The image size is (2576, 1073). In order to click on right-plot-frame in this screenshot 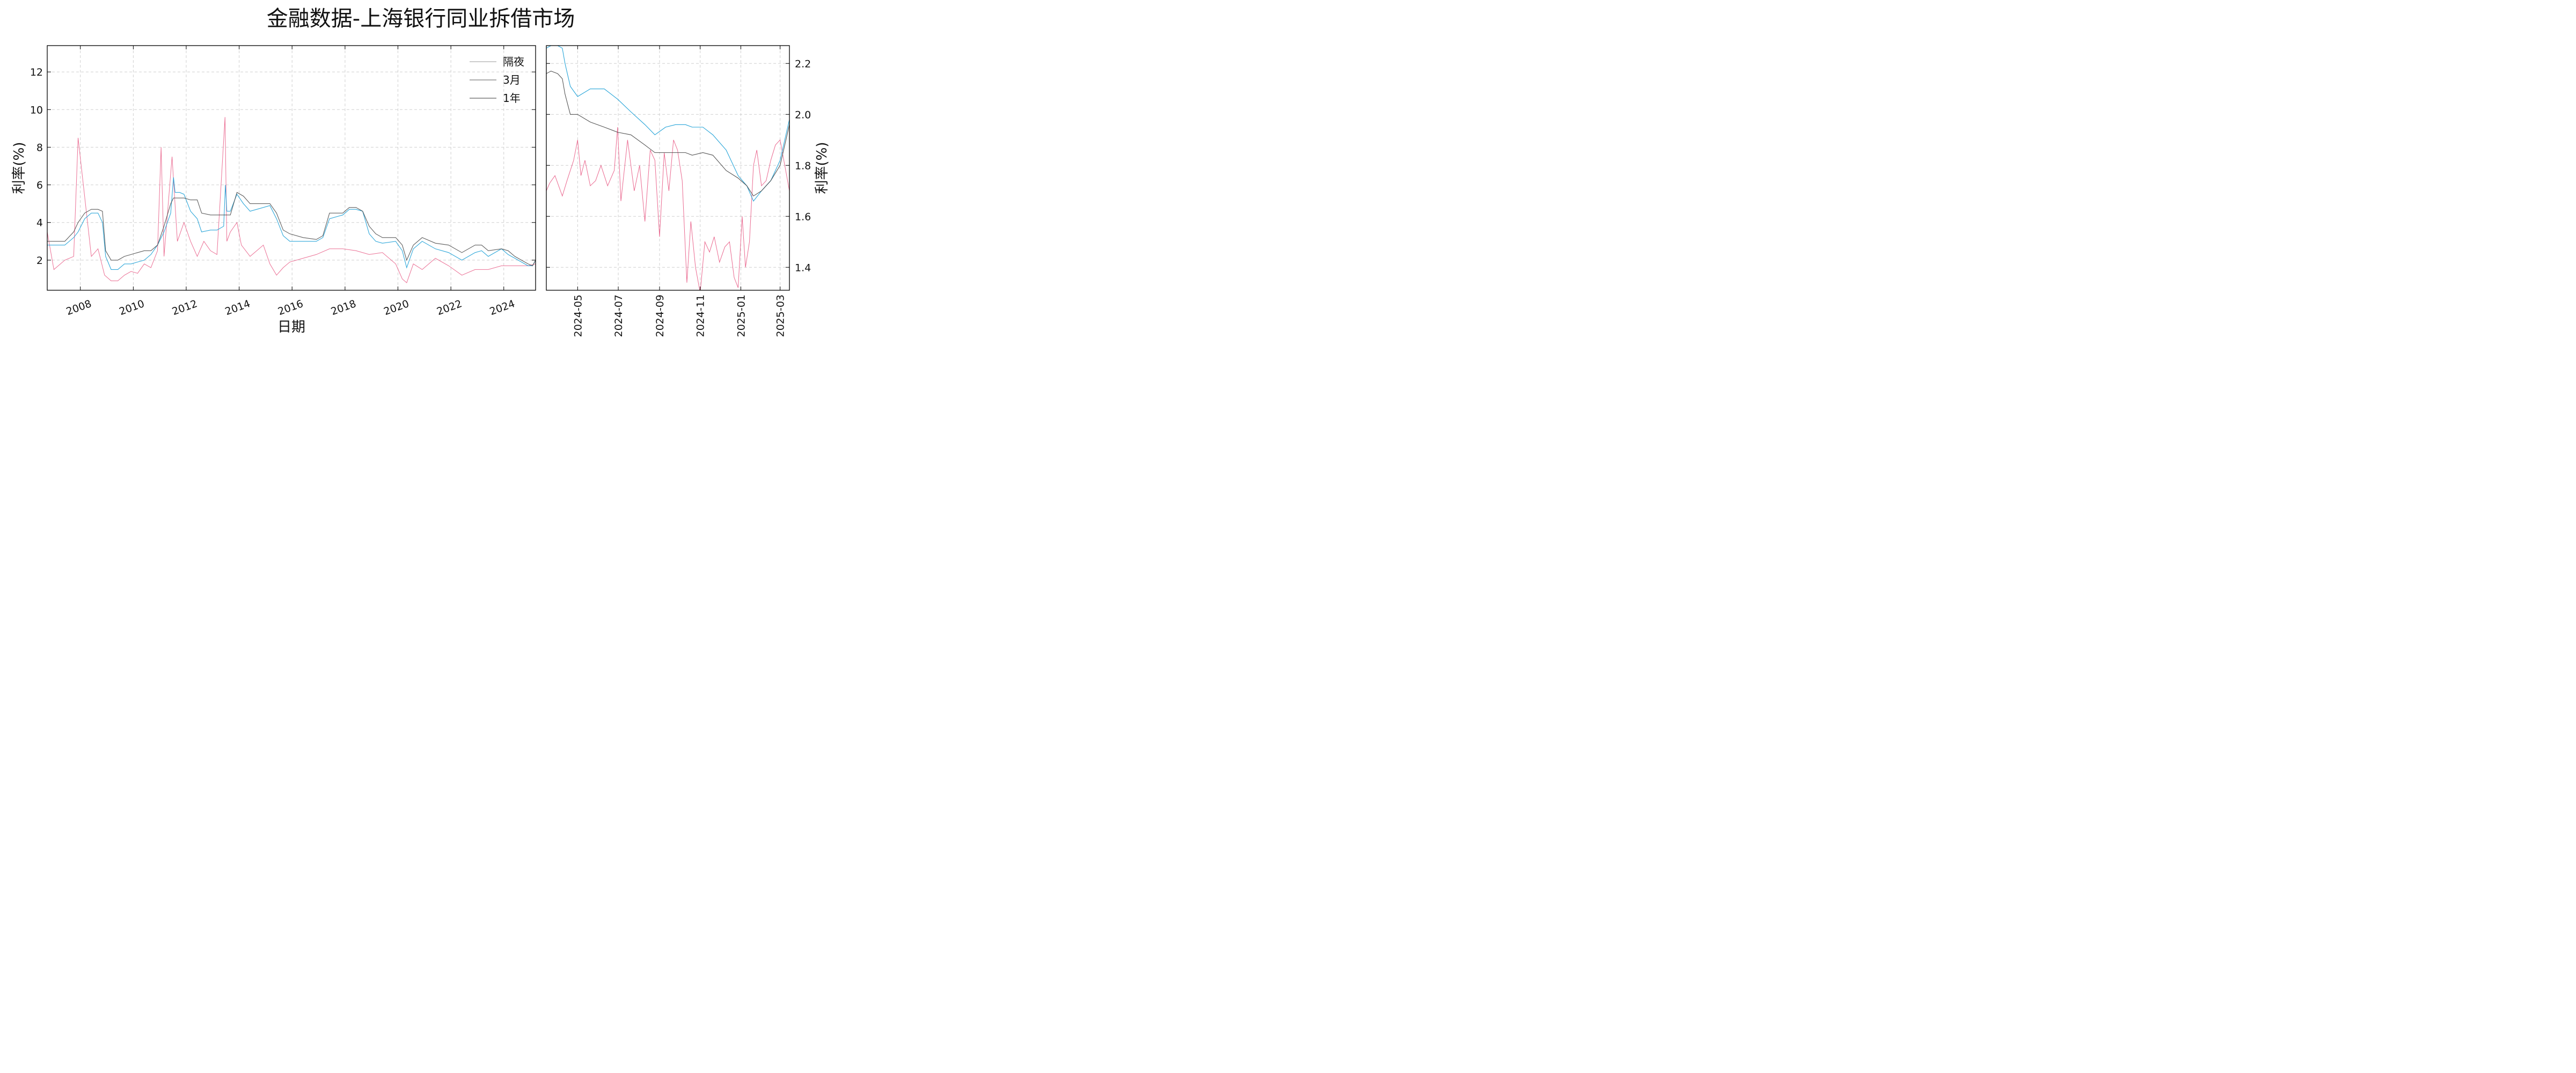, I will do `click(668, 168)`.